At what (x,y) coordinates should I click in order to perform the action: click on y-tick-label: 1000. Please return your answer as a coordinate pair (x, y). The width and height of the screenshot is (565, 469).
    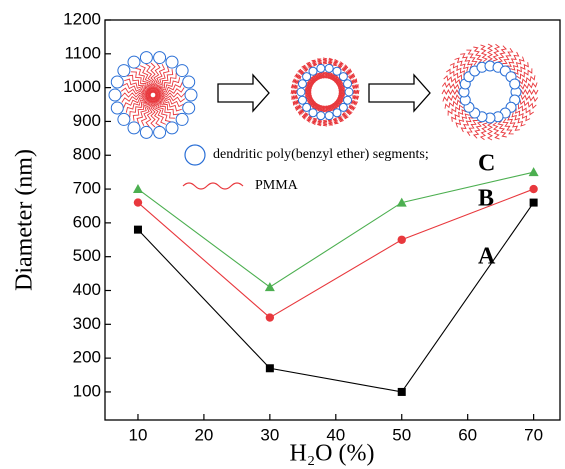
    Looking at the image, I should click on (82, 86).